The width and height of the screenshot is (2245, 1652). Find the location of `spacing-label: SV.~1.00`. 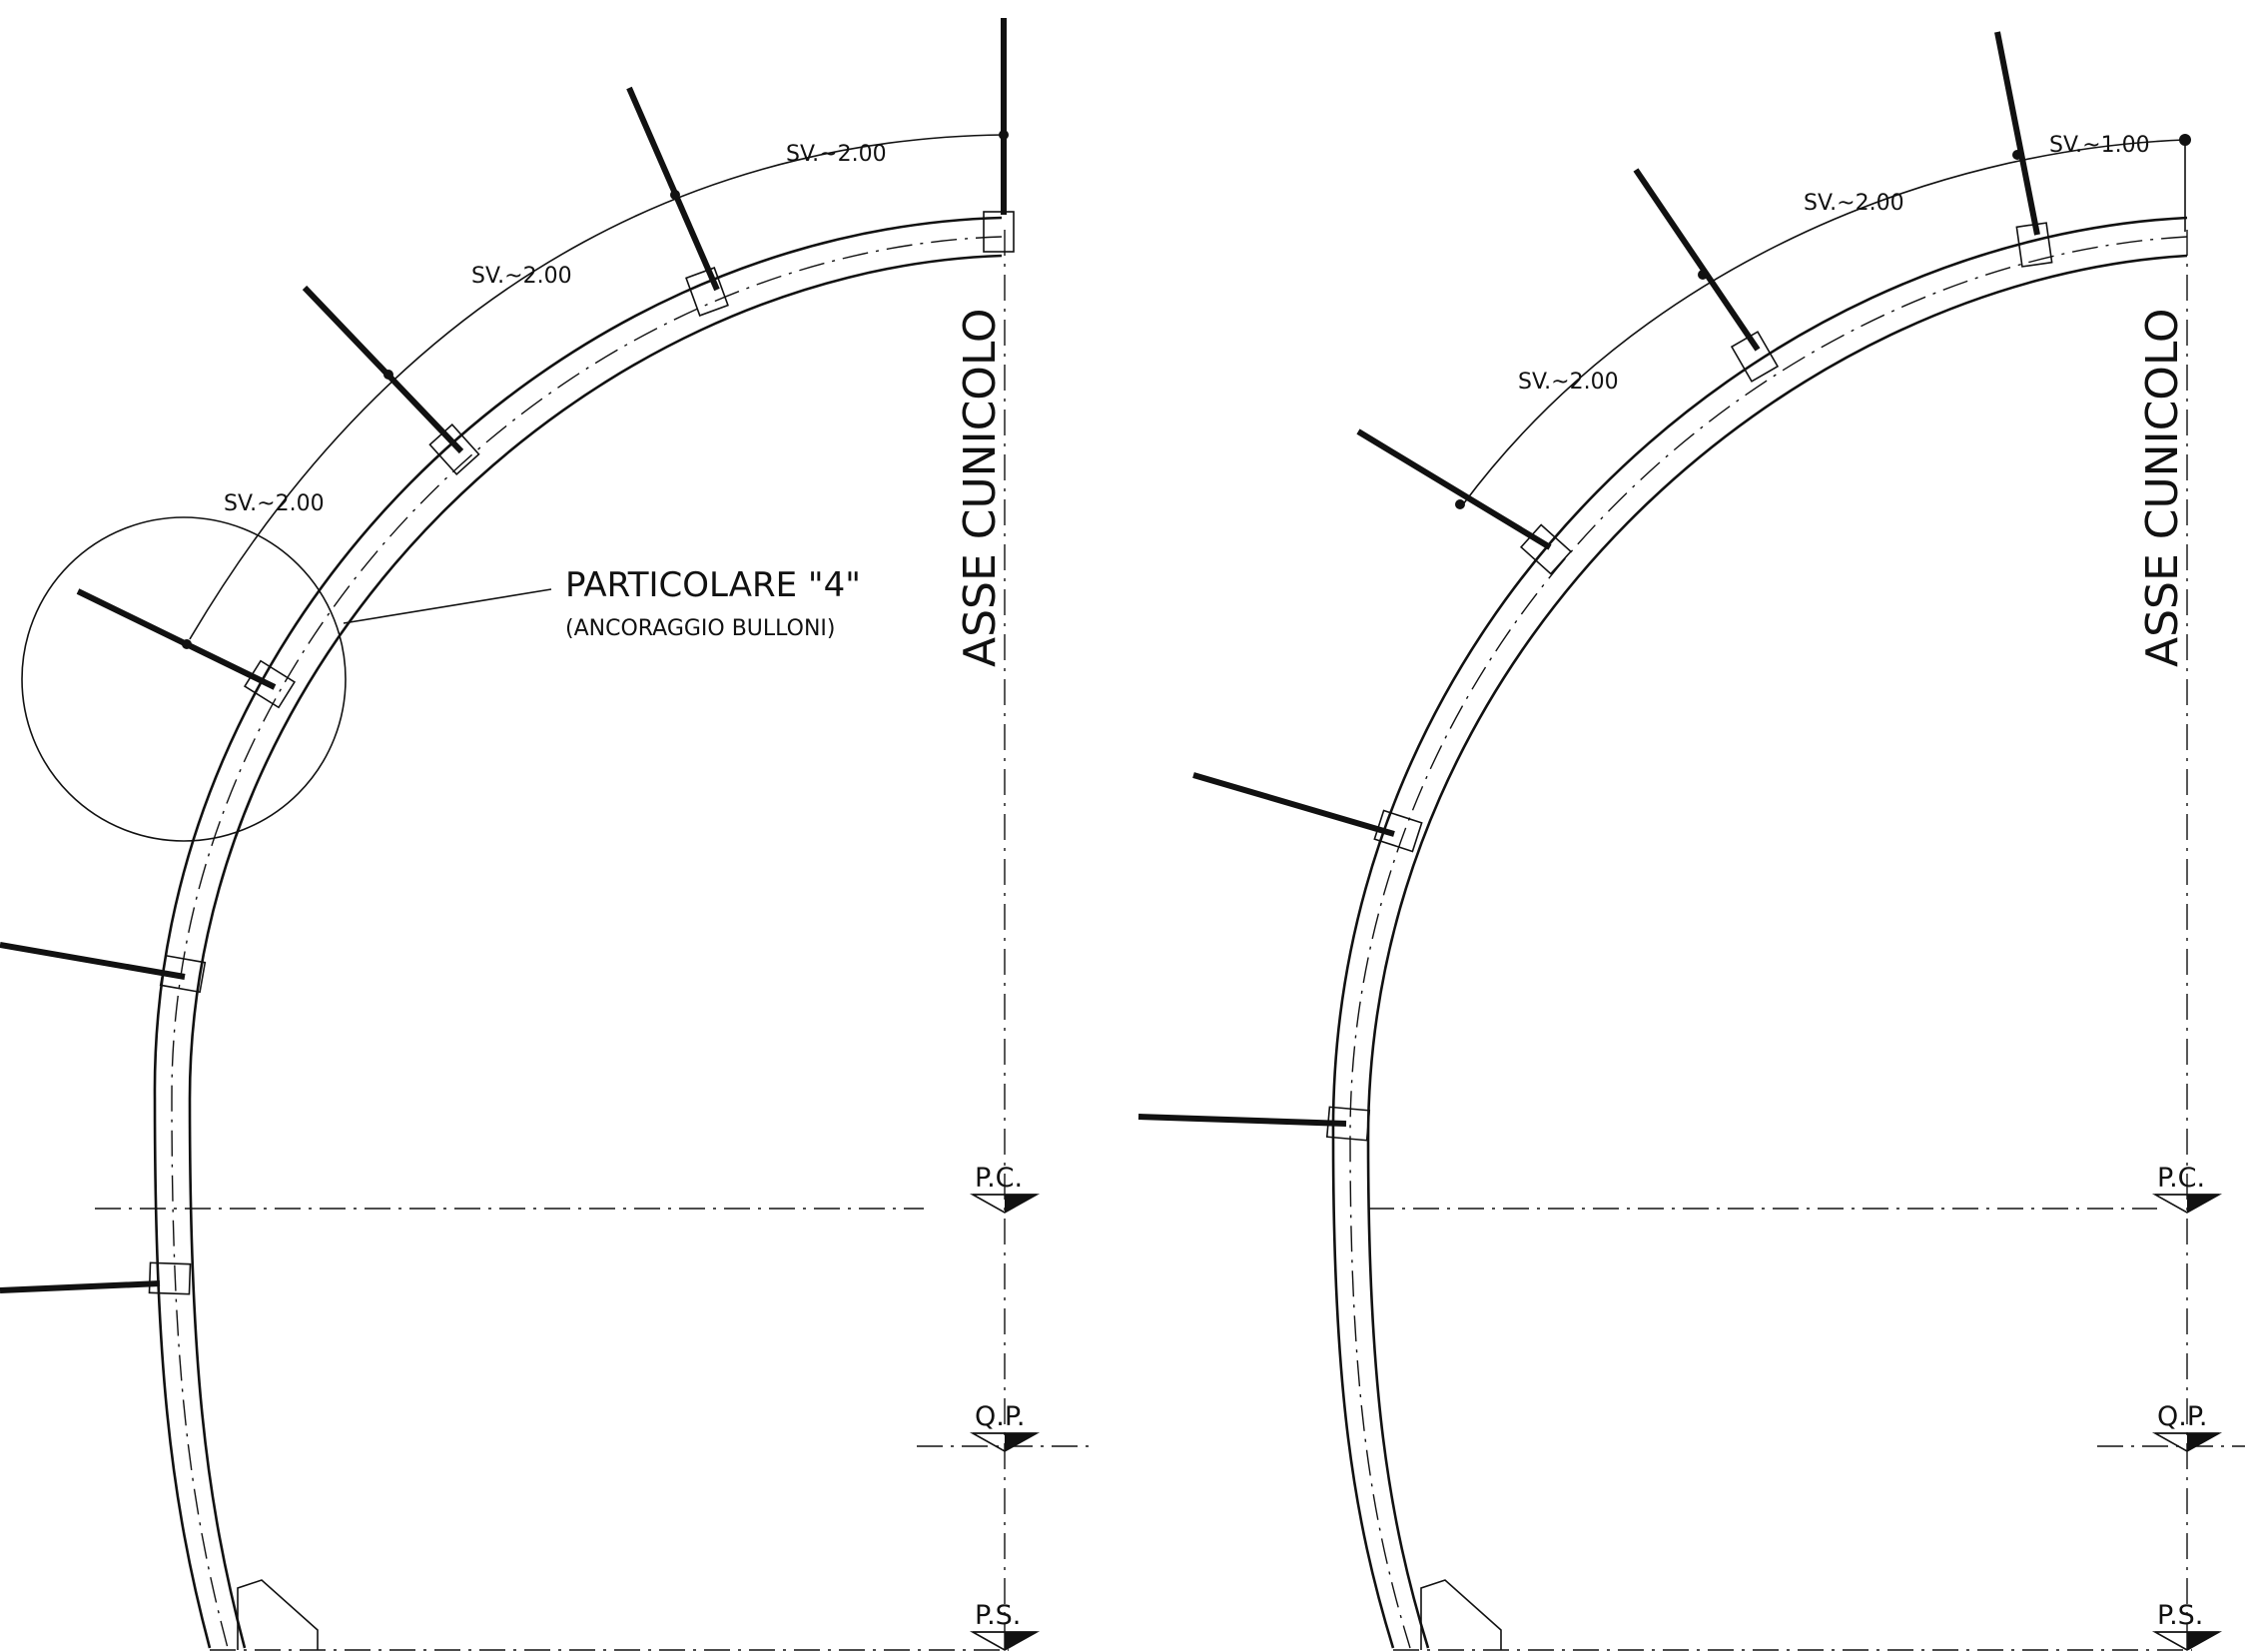

spacing-label: SV.~1.00 is located at coordinates (2100, 145).